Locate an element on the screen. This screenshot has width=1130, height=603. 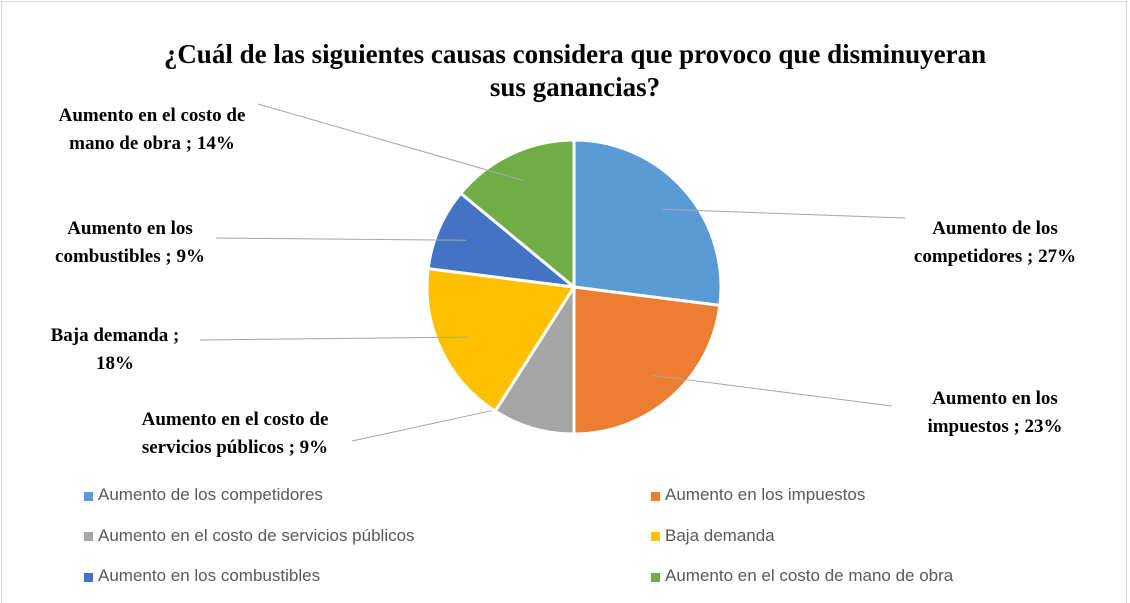
legend-label: Aumento en el costo de mano de obra is located at coordinates (809, 575).